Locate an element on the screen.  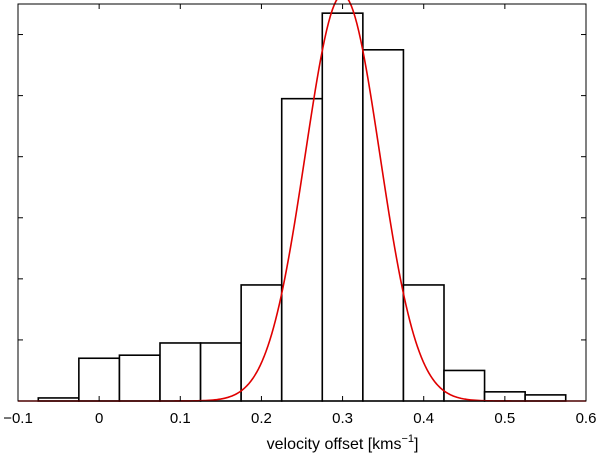
x-tick-labels: −0.1 0 0.1 0.2 0.3 0.4 0.5 0.6 is located at coordinates (299, 418).